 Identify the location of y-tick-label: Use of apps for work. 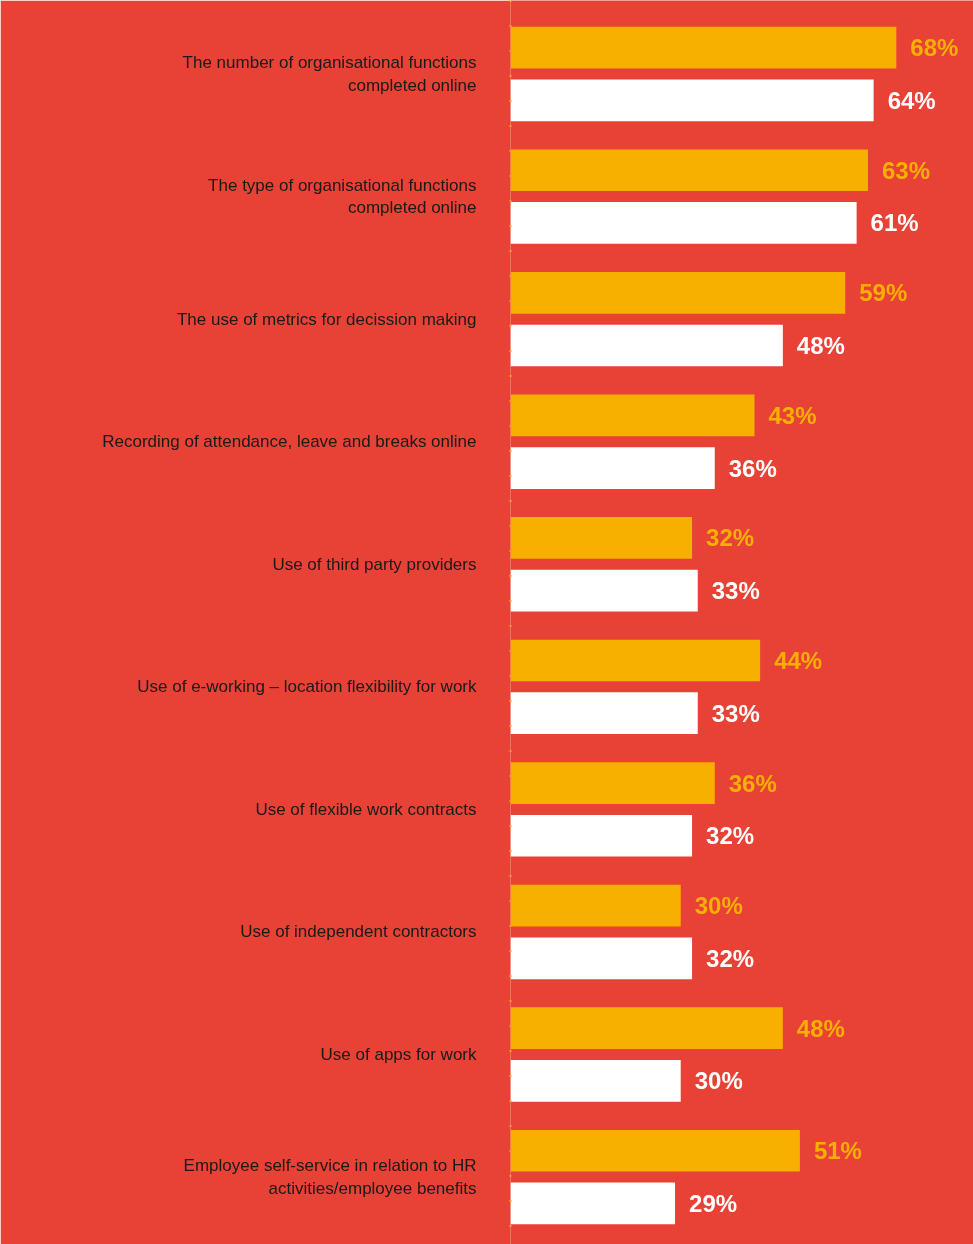
(398, 1055).